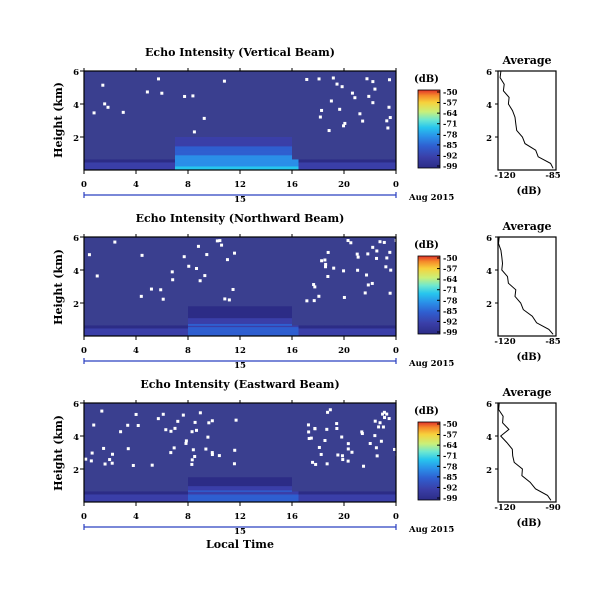 The image size is (612, 598). What do you see at coordinates (504, 508) in the screenshot?
I see `avg-x-tick: -120` at bounding box center [504, 508].